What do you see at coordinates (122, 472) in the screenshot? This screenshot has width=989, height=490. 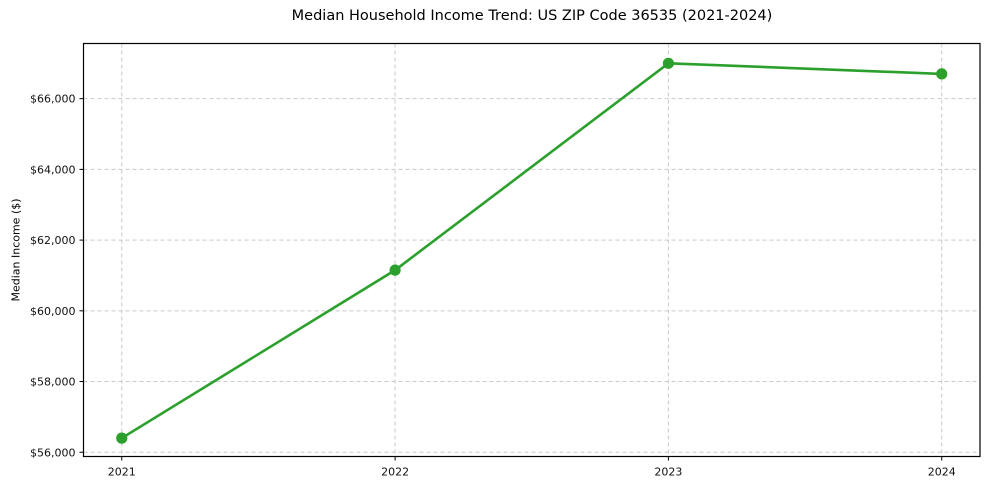 I see `x-tick-label: 2021` at bounding box center [122, 472].